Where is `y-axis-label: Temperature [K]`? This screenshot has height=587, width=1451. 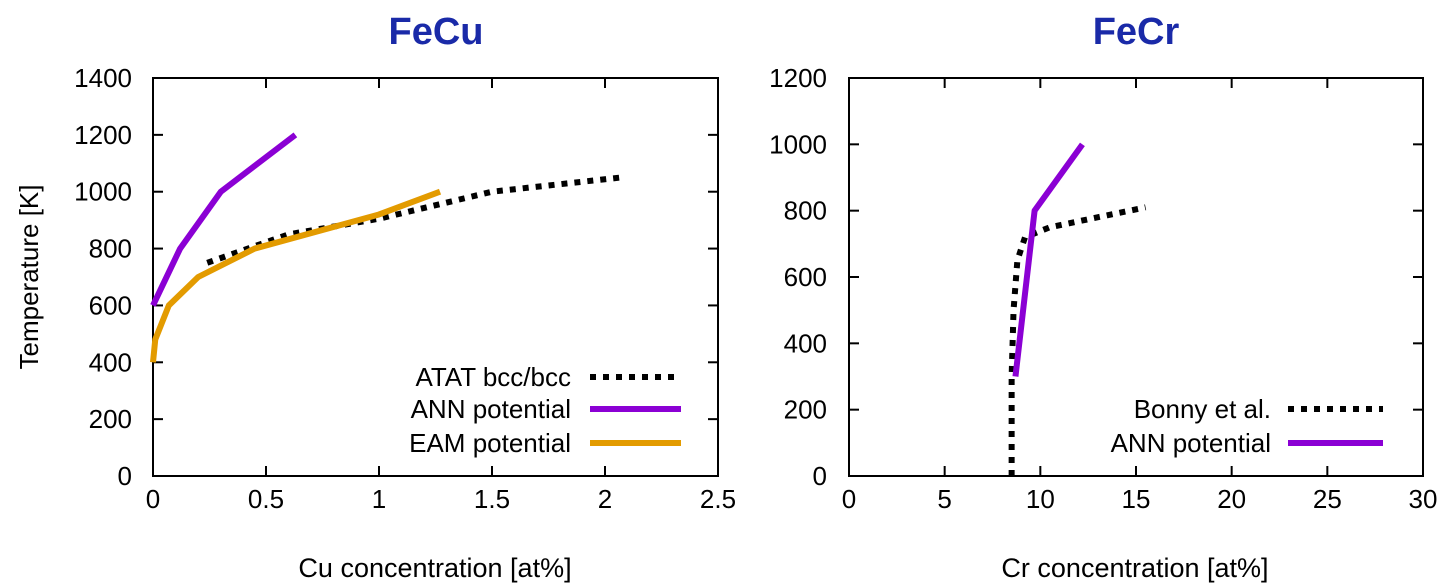 y-axis-label: Temperature [K] is located at coordinates (29, 277).